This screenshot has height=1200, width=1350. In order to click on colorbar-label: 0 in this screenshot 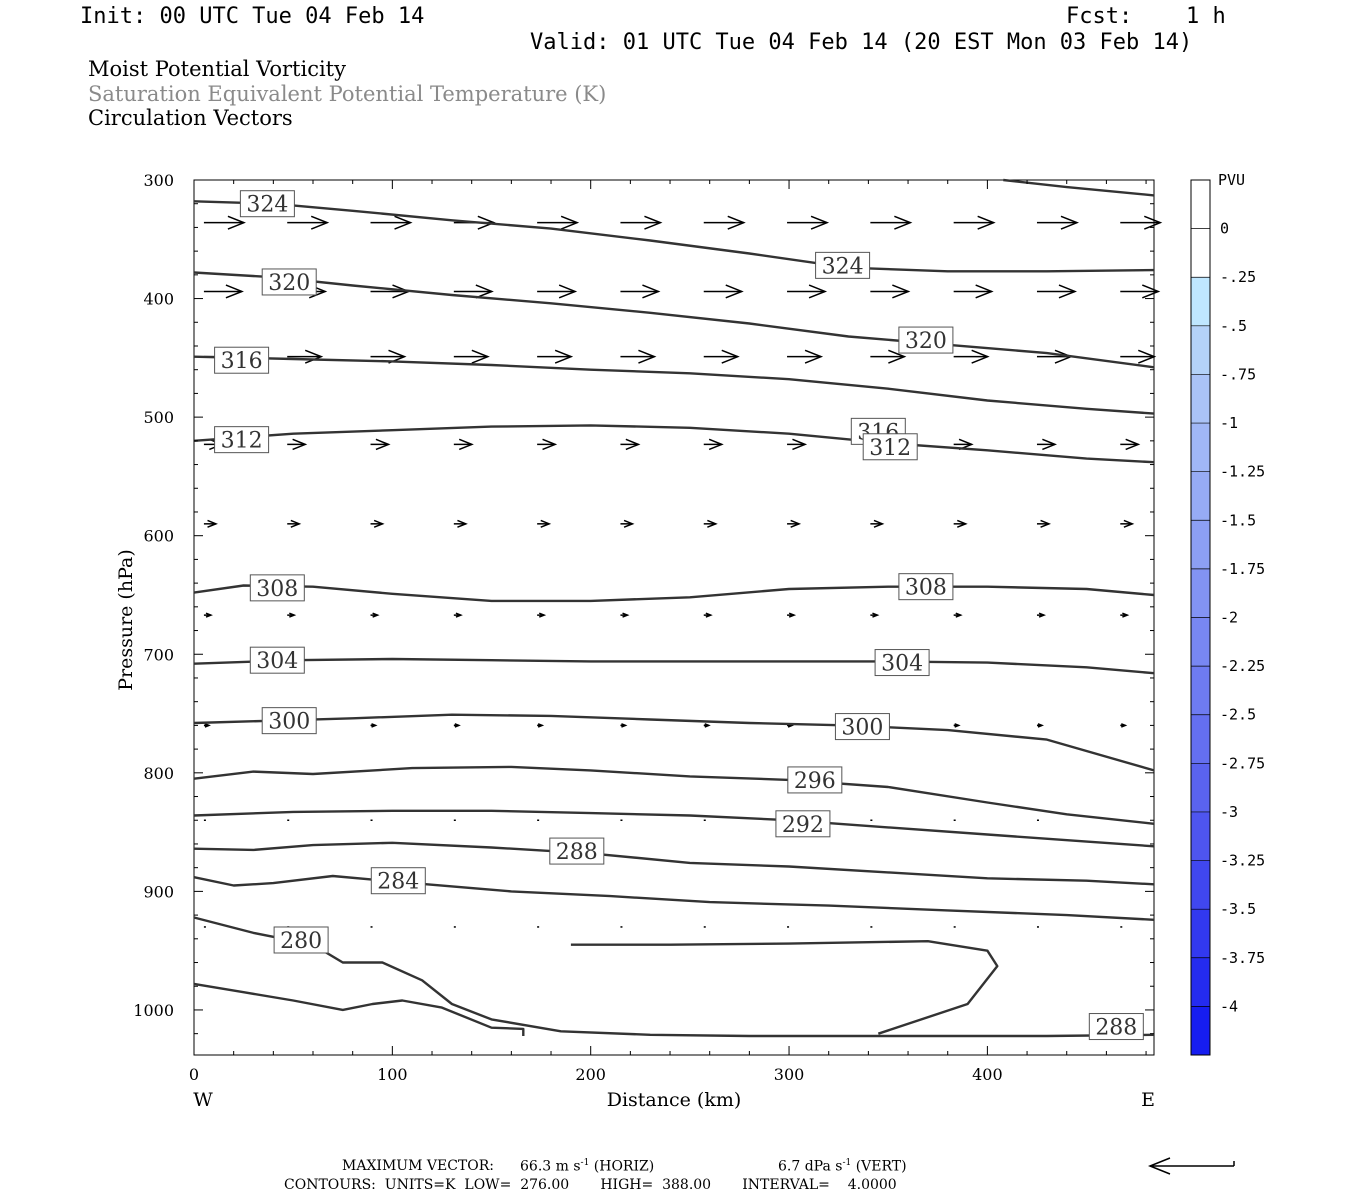, I will do `click(1224, 229)`.